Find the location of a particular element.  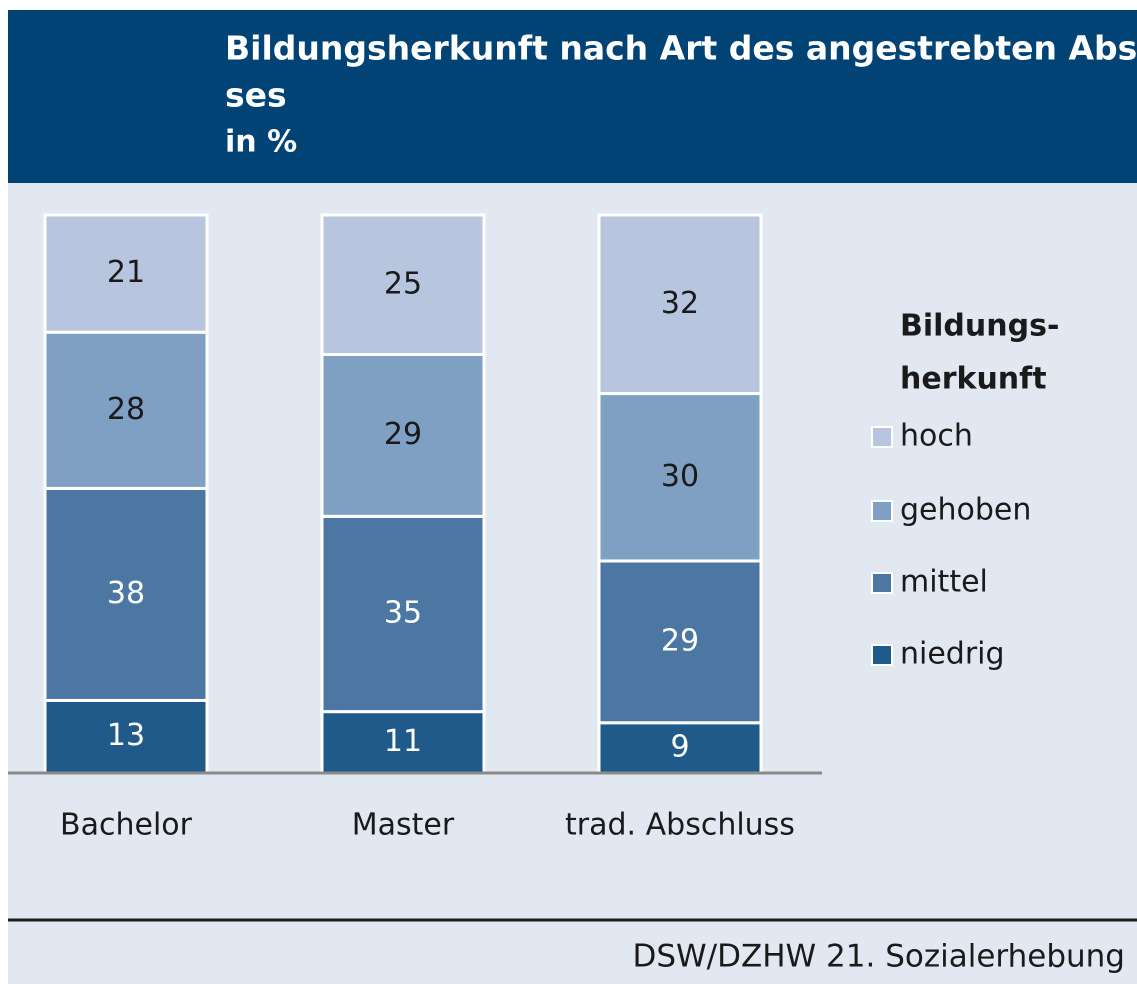

legend-label: niedrig is located at coordinates (952, 654).